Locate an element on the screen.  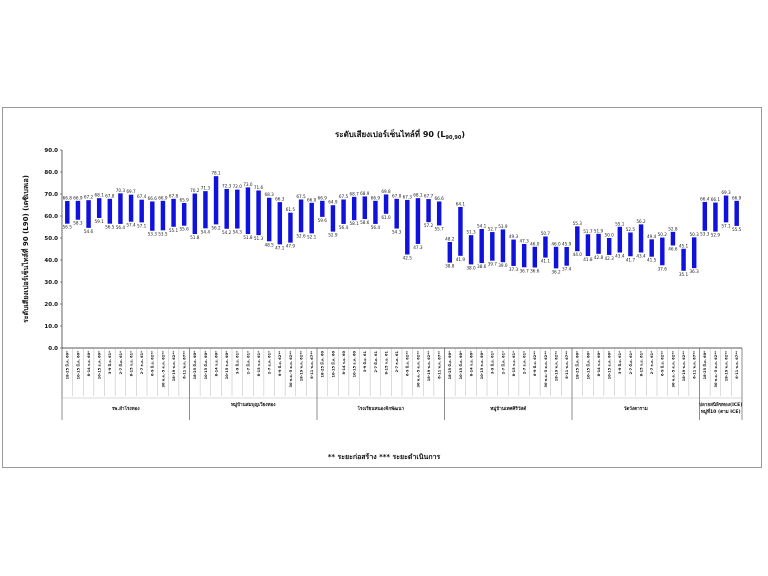
value-label-low: 52.1 is located at coordinates (312, 236).